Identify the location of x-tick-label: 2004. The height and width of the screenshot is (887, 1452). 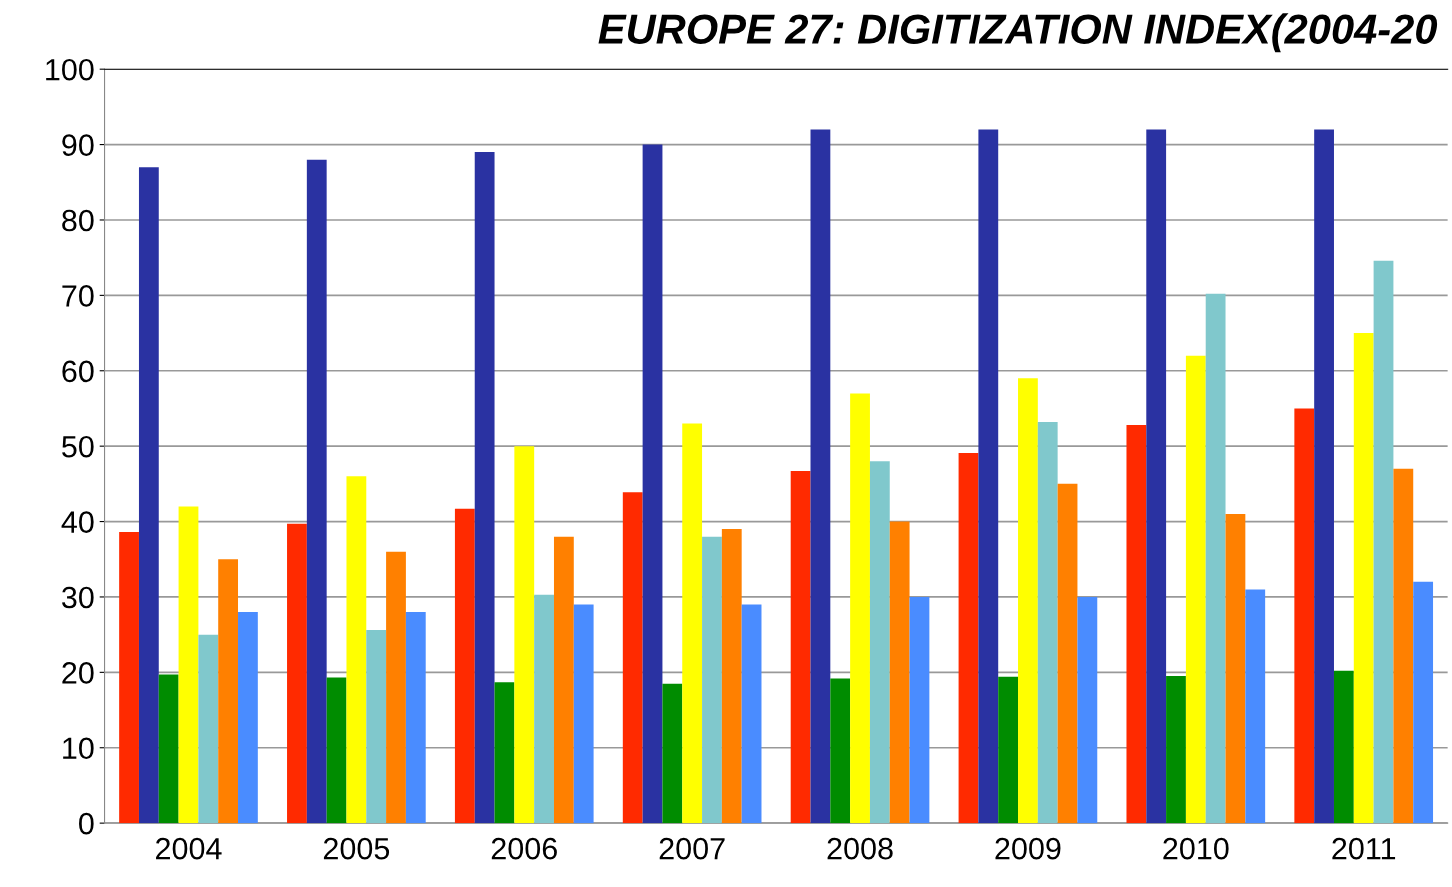
(189, 848).